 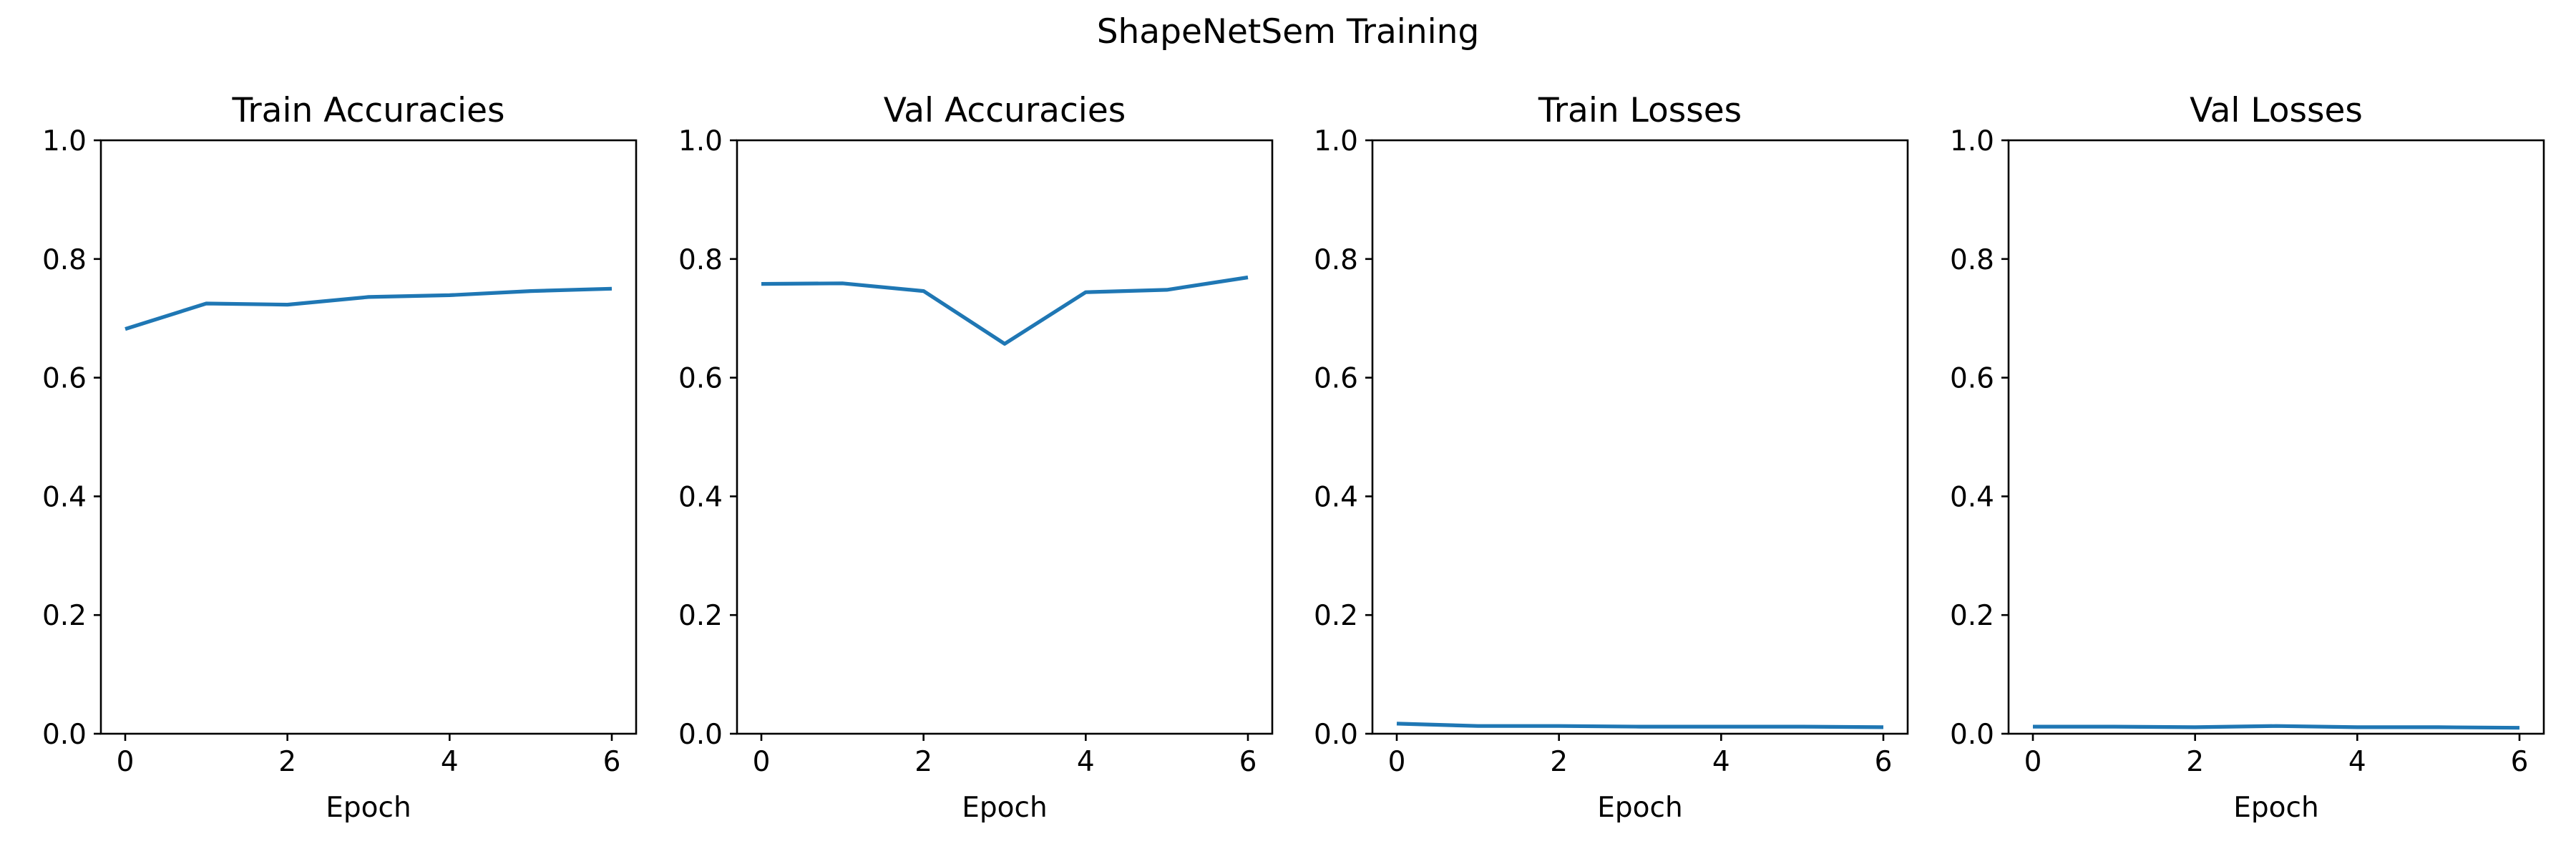 I want to click on subplot-title: Train Losses, so click(x=1640, y=110).